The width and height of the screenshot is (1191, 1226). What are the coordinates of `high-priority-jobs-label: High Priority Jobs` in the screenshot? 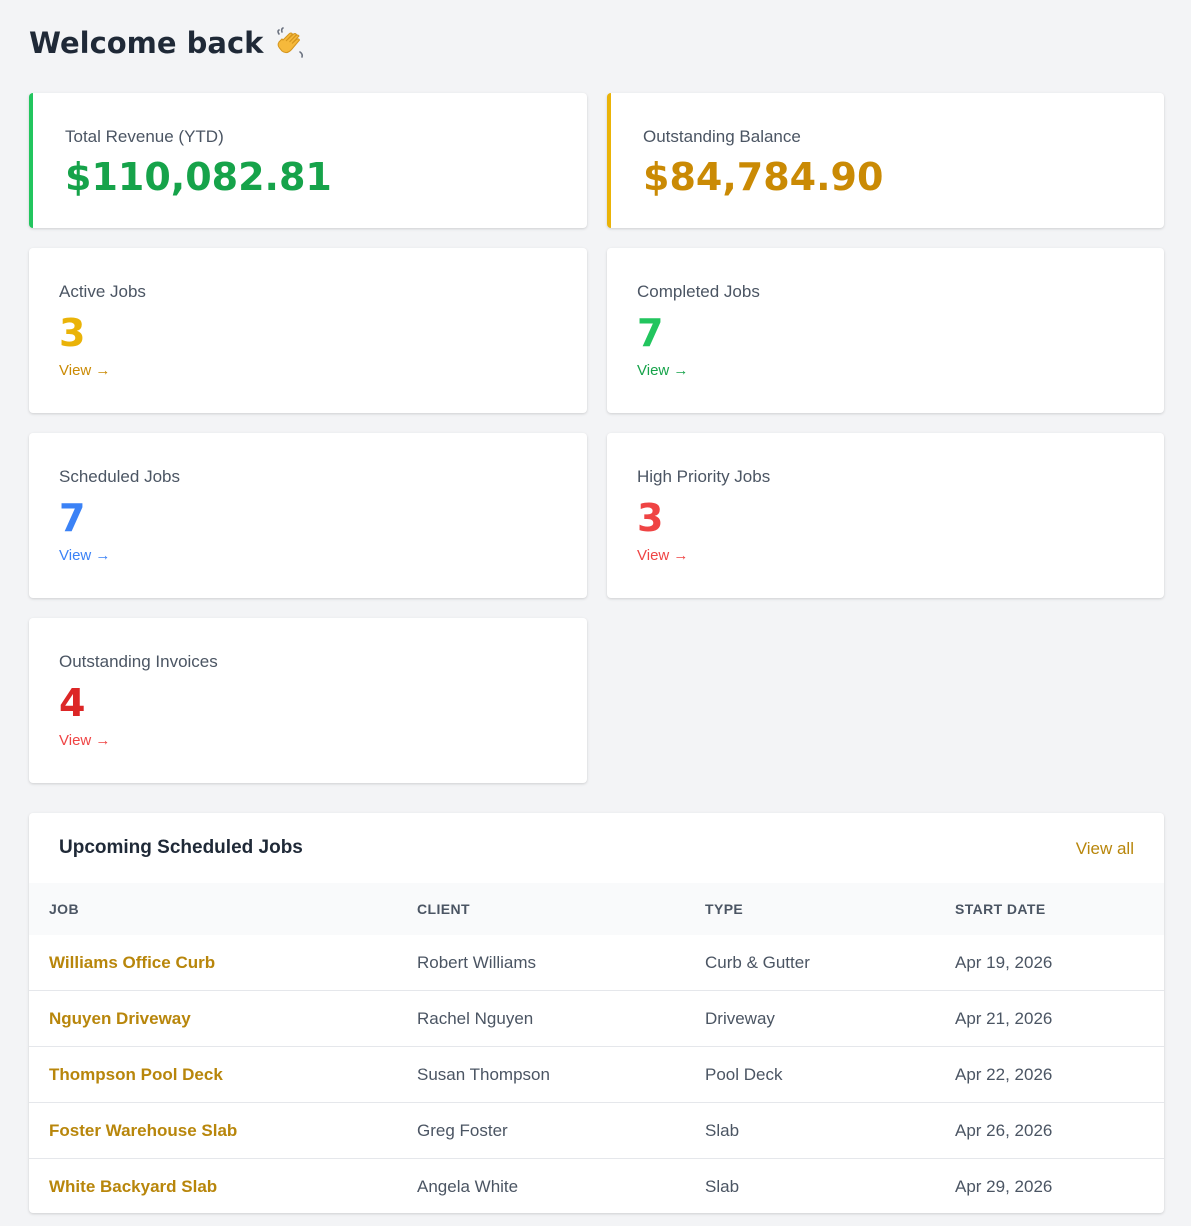 It's located at (704, 476).